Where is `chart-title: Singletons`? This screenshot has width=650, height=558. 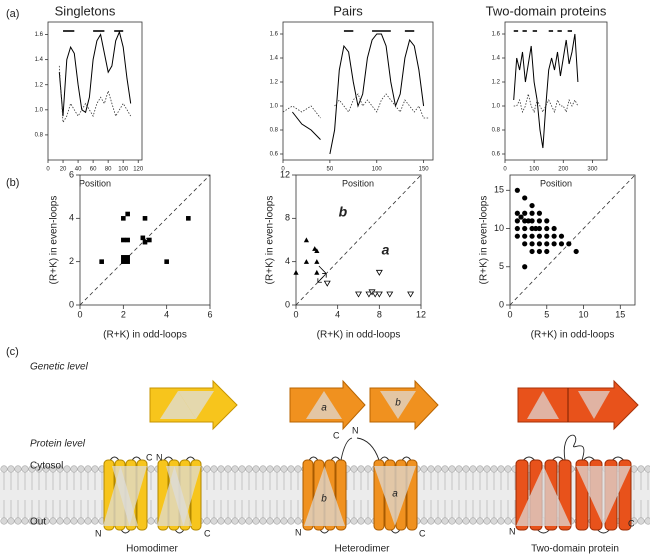 chart-title: Singletons is located at coordinates (85, 10).